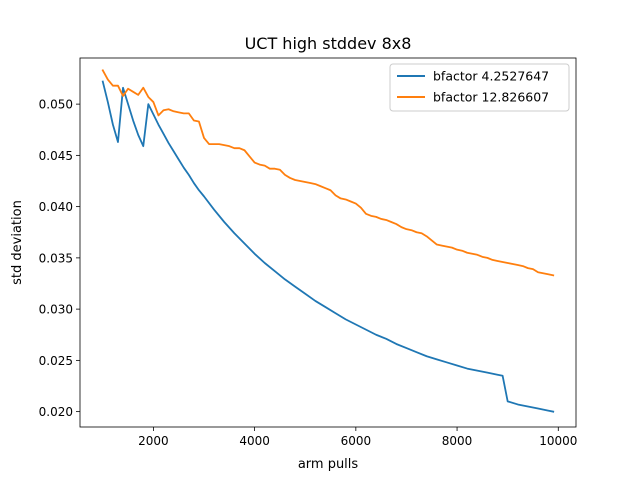 The width and height of the screenshot is (640, 480). Describe the element at coordinates (56, 207) in the screenshot. I see `y-tick-label: 0.040` at that location.